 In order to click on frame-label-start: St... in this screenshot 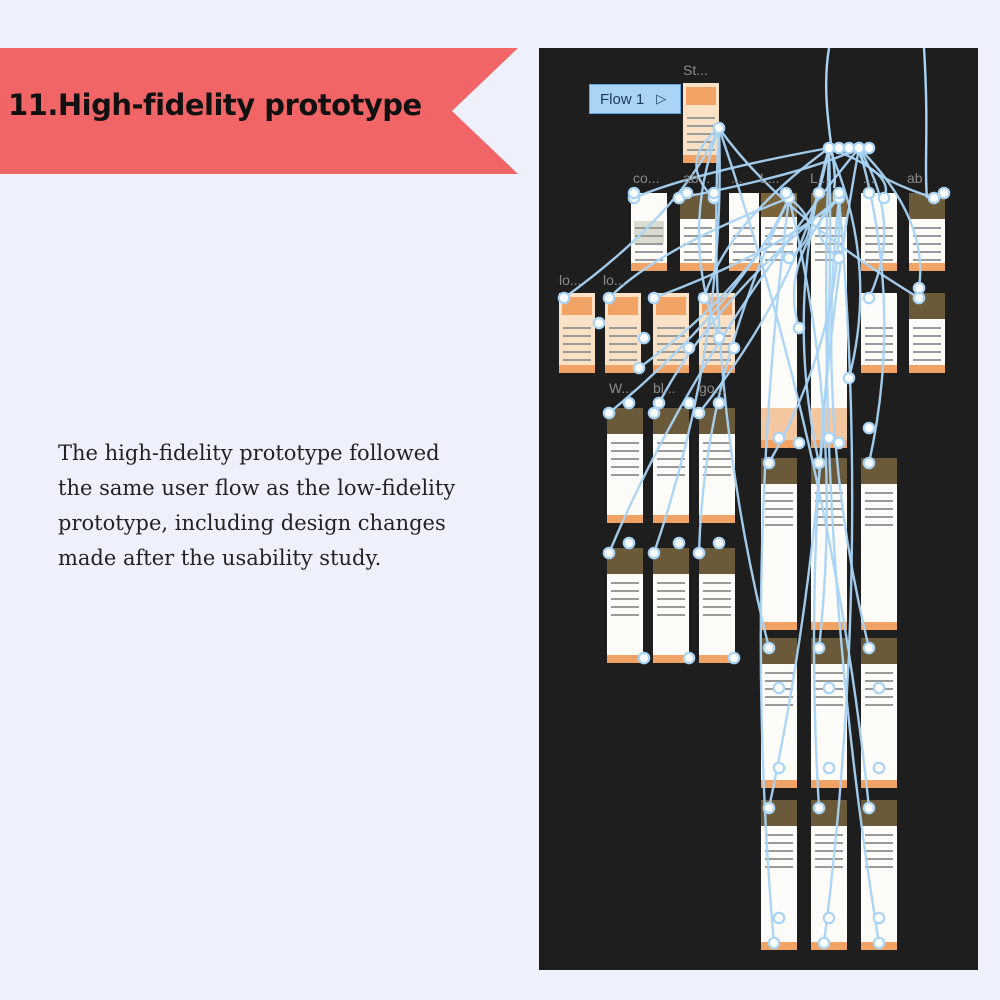, I will do `click(695, 70)`.